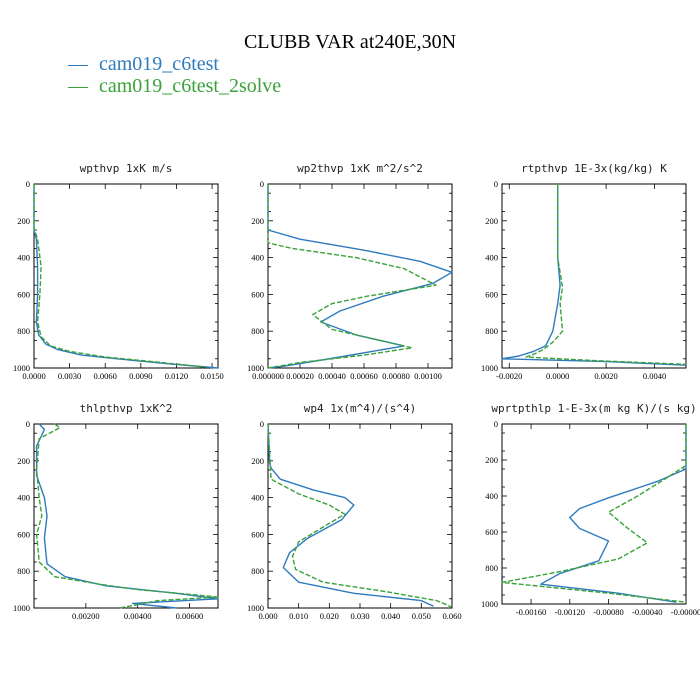 The height and width of the screenshot is (700, 700). I want to click on x-tick-label: 0.00020, so click(300, 376).